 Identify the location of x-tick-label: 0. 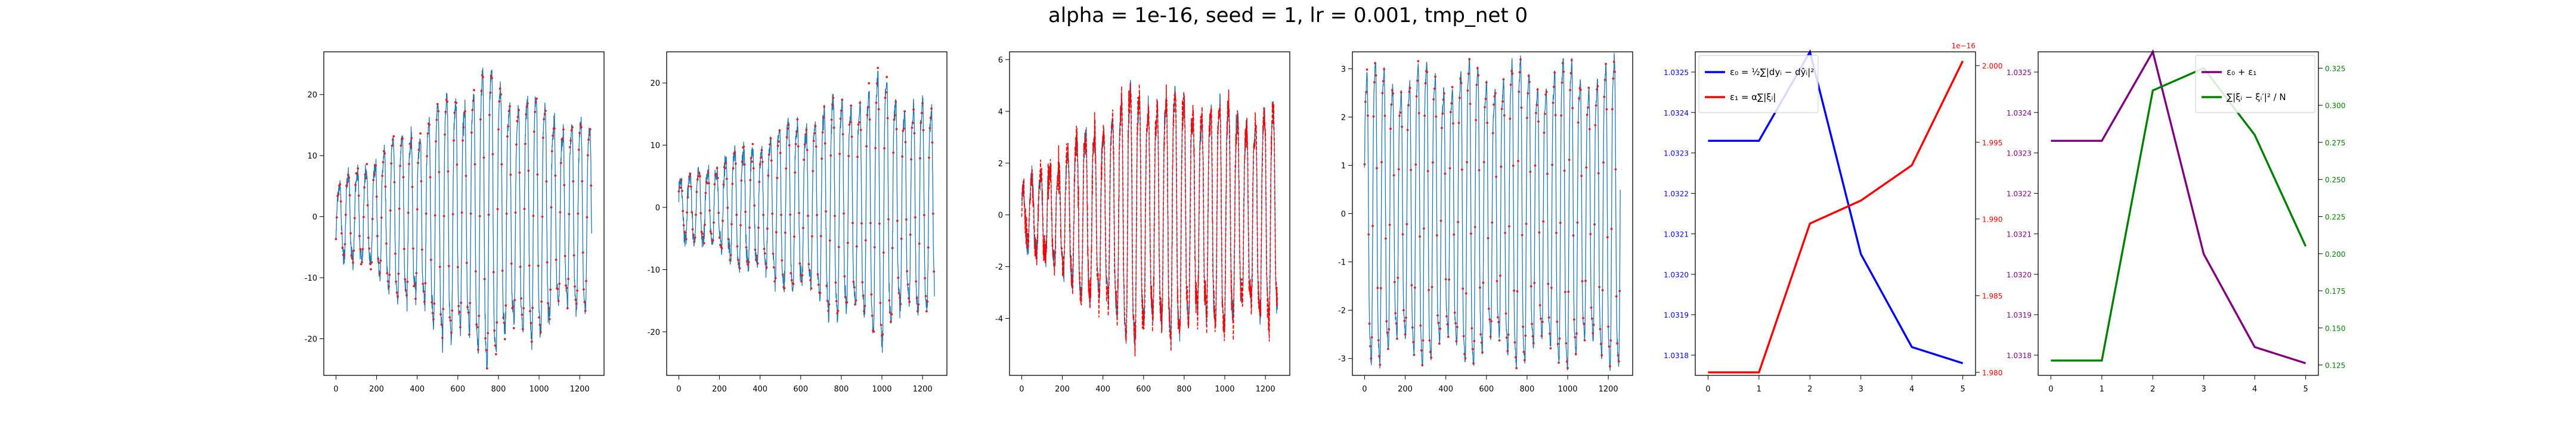
(1021, 390).